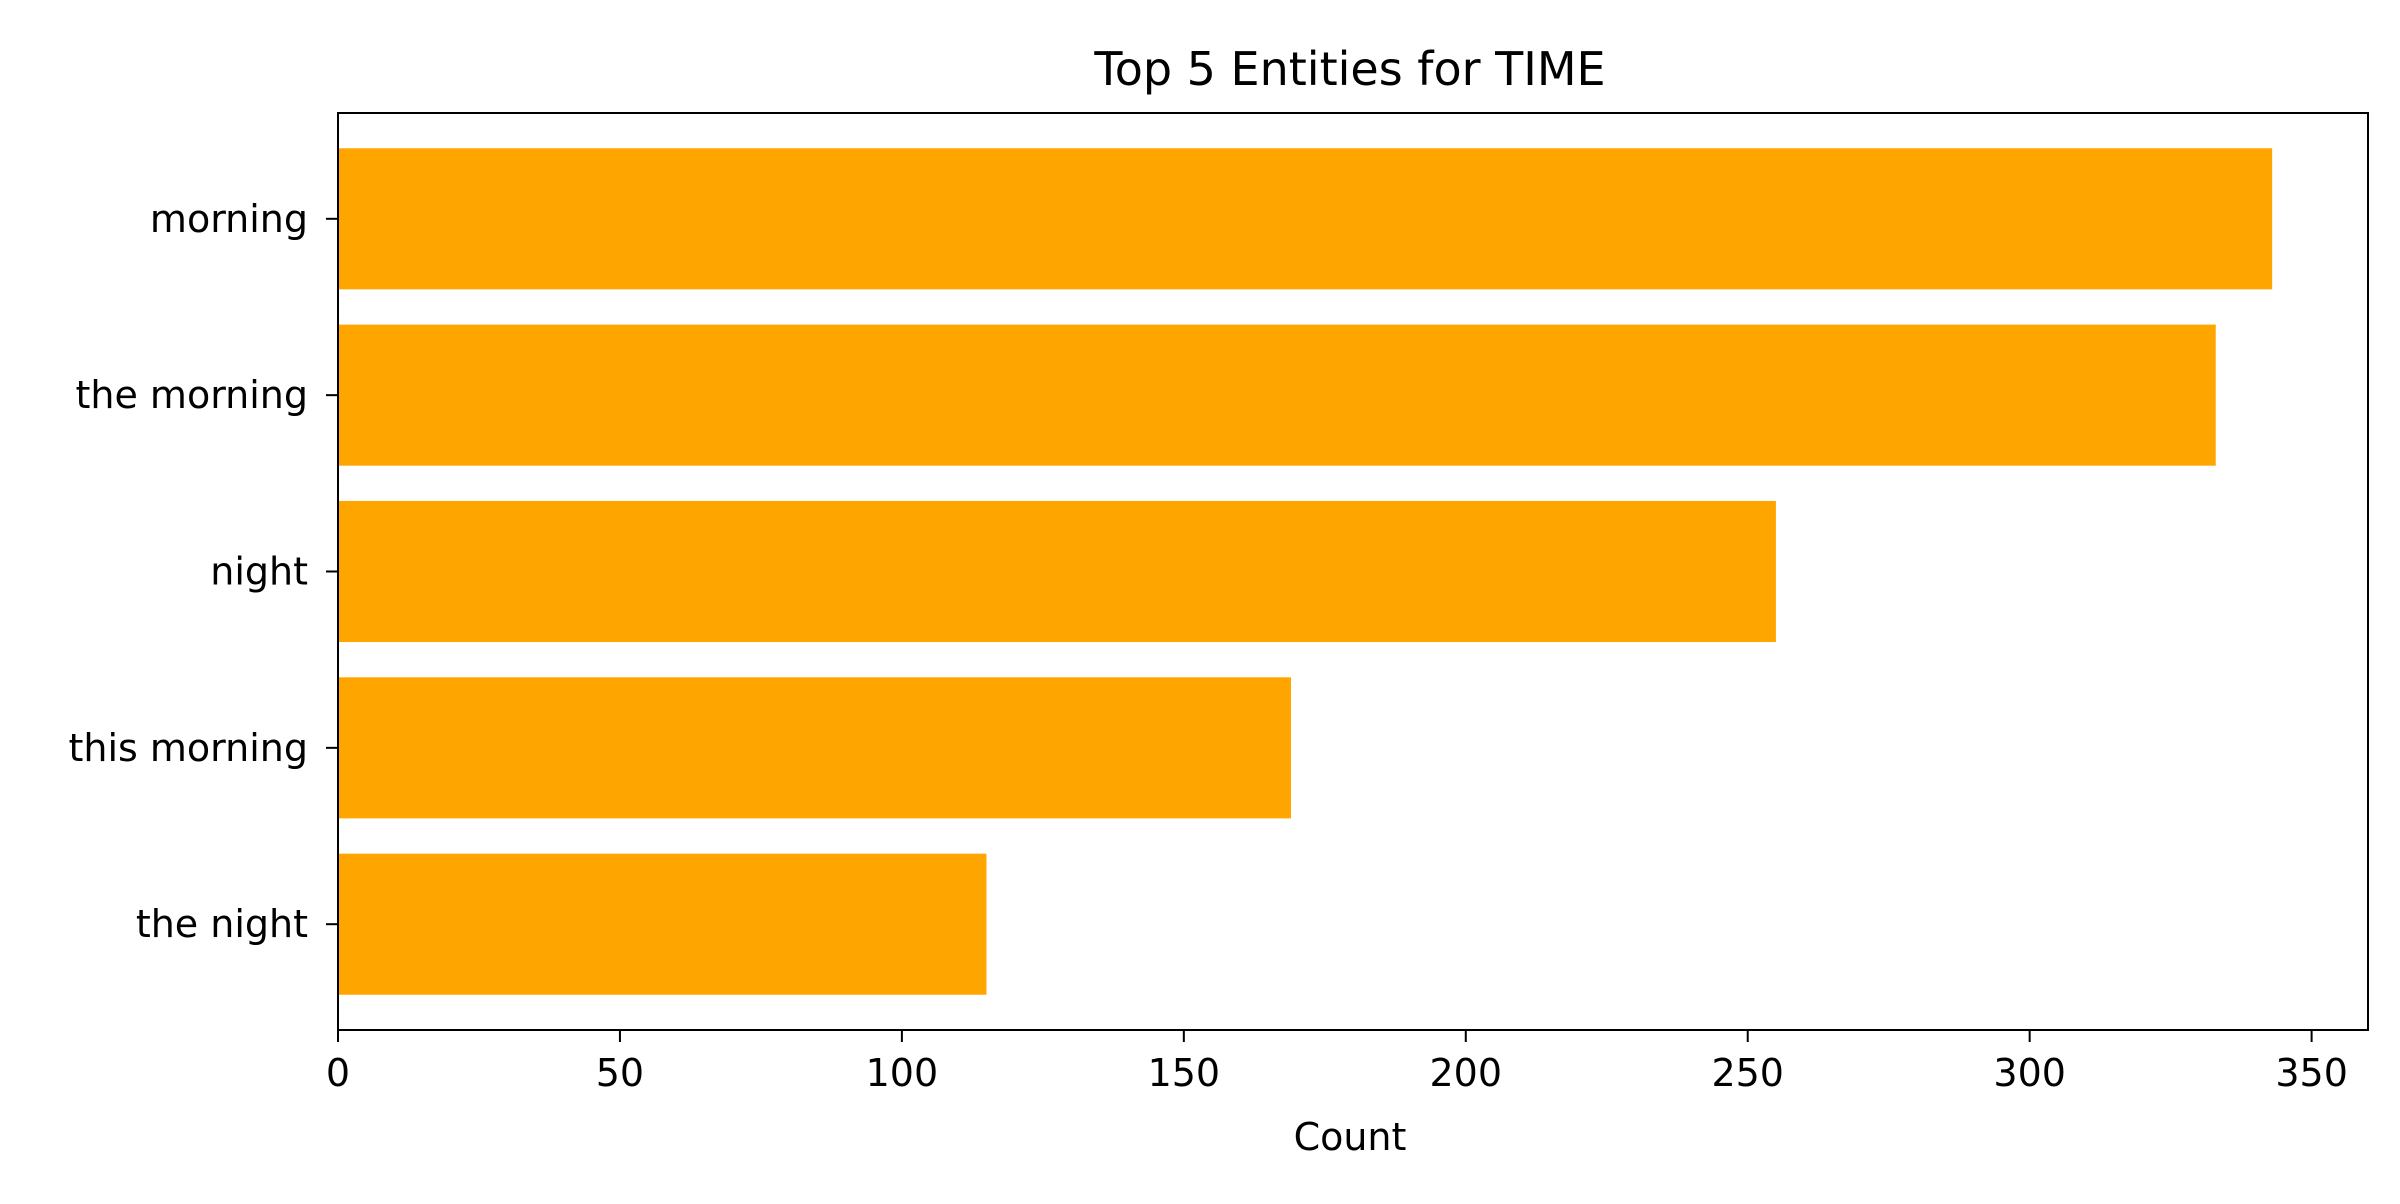  I want to click on x-tick-label-150: 150, so click(1184, 1073).